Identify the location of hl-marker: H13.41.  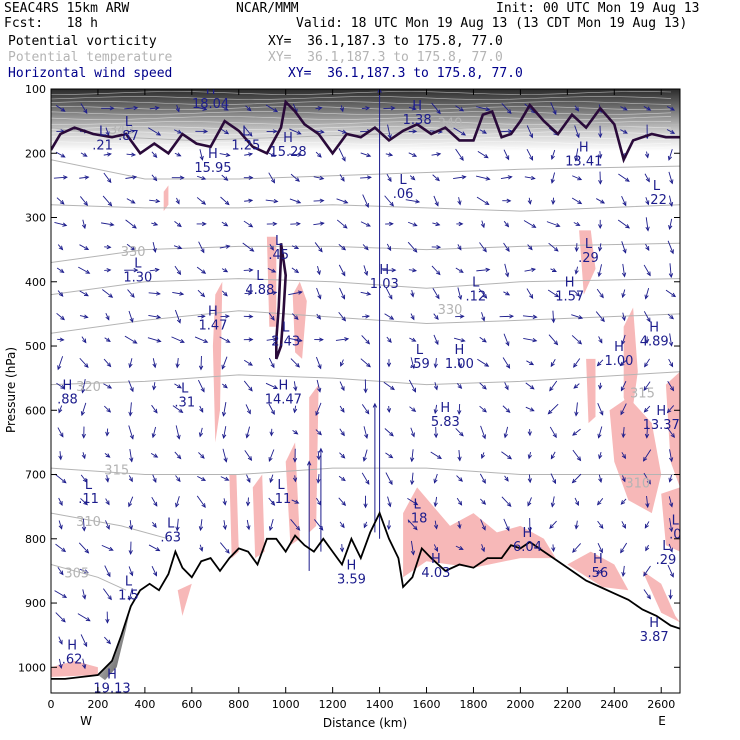
(583, 155).